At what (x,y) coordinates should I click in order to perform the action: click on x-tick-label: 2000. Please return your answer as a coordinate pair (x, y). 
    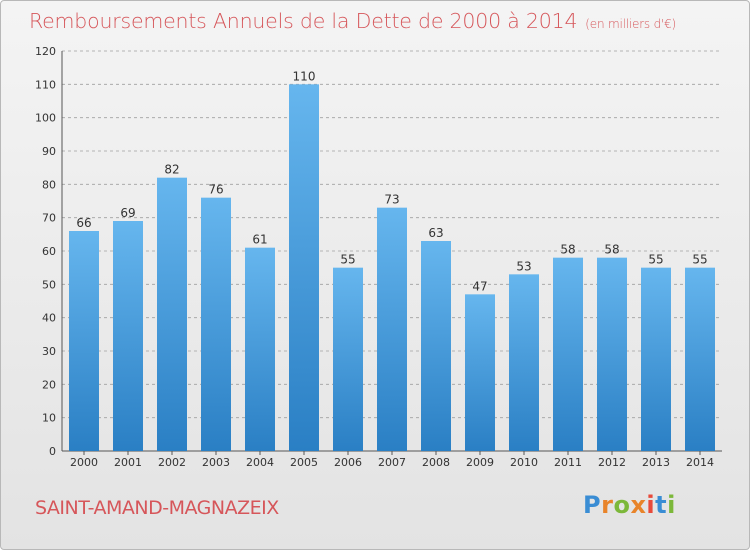
    Looking at the image, I should click on (84, 462).